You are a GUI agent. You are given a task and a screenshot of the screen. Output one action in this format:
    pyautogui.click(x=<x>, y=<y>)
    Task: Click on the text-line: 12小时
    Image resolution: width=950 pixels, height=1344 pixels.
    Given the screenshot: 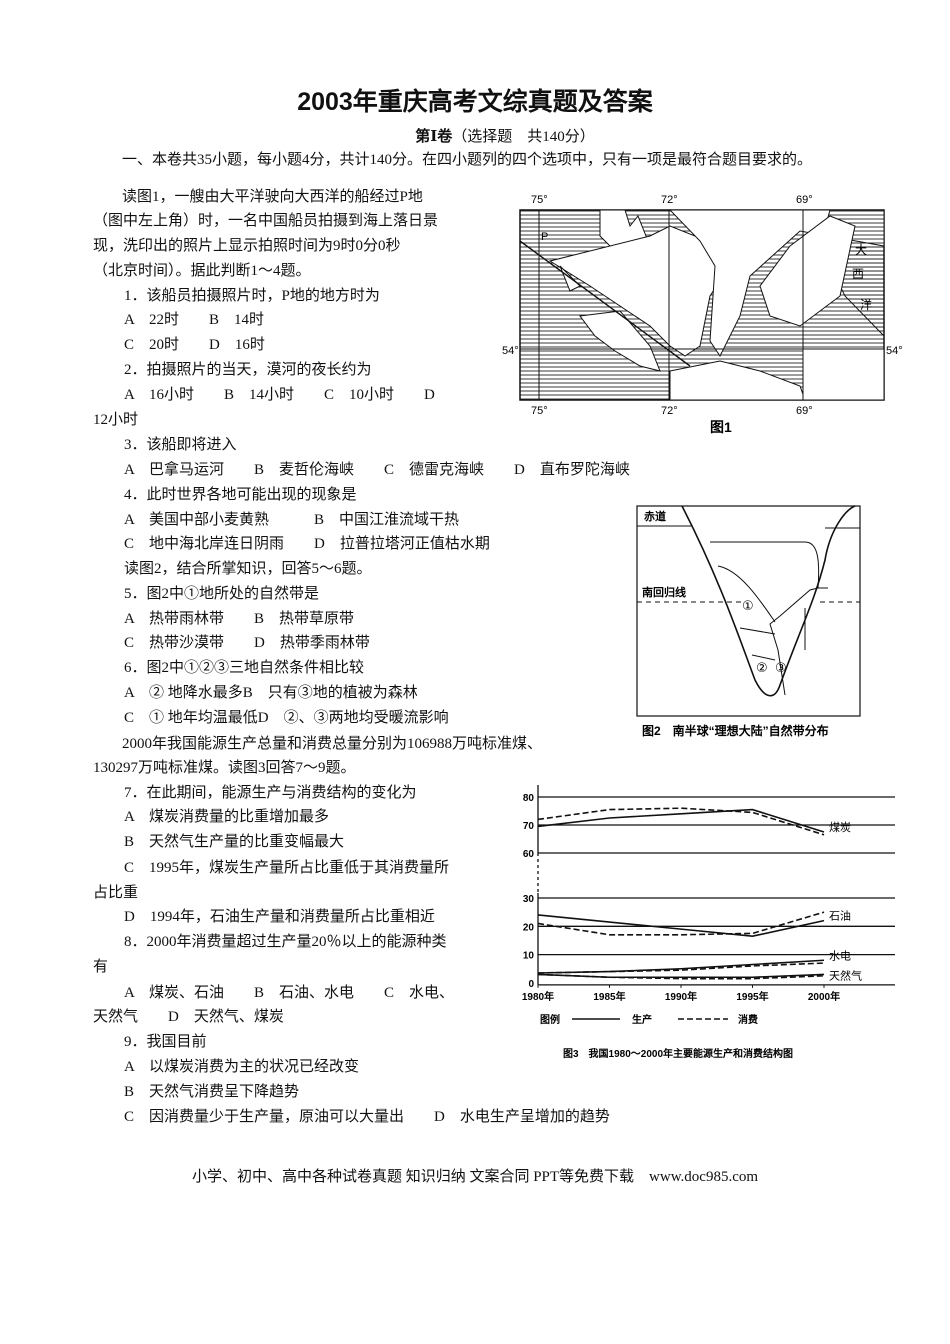 What is the action you would take?
    pyautogui.click(x=116, y=420)
    